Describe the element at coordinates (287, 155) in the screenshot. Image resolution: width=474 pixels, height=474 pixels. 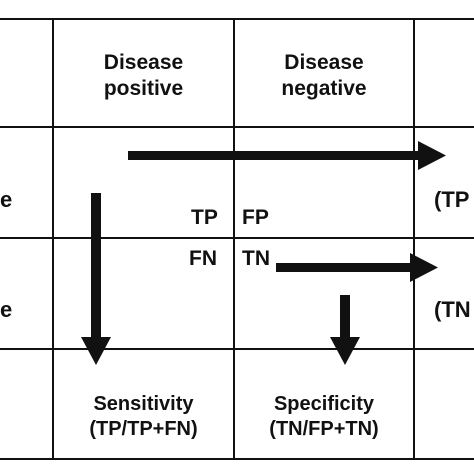
I see `arrow-right-row1` at that location.